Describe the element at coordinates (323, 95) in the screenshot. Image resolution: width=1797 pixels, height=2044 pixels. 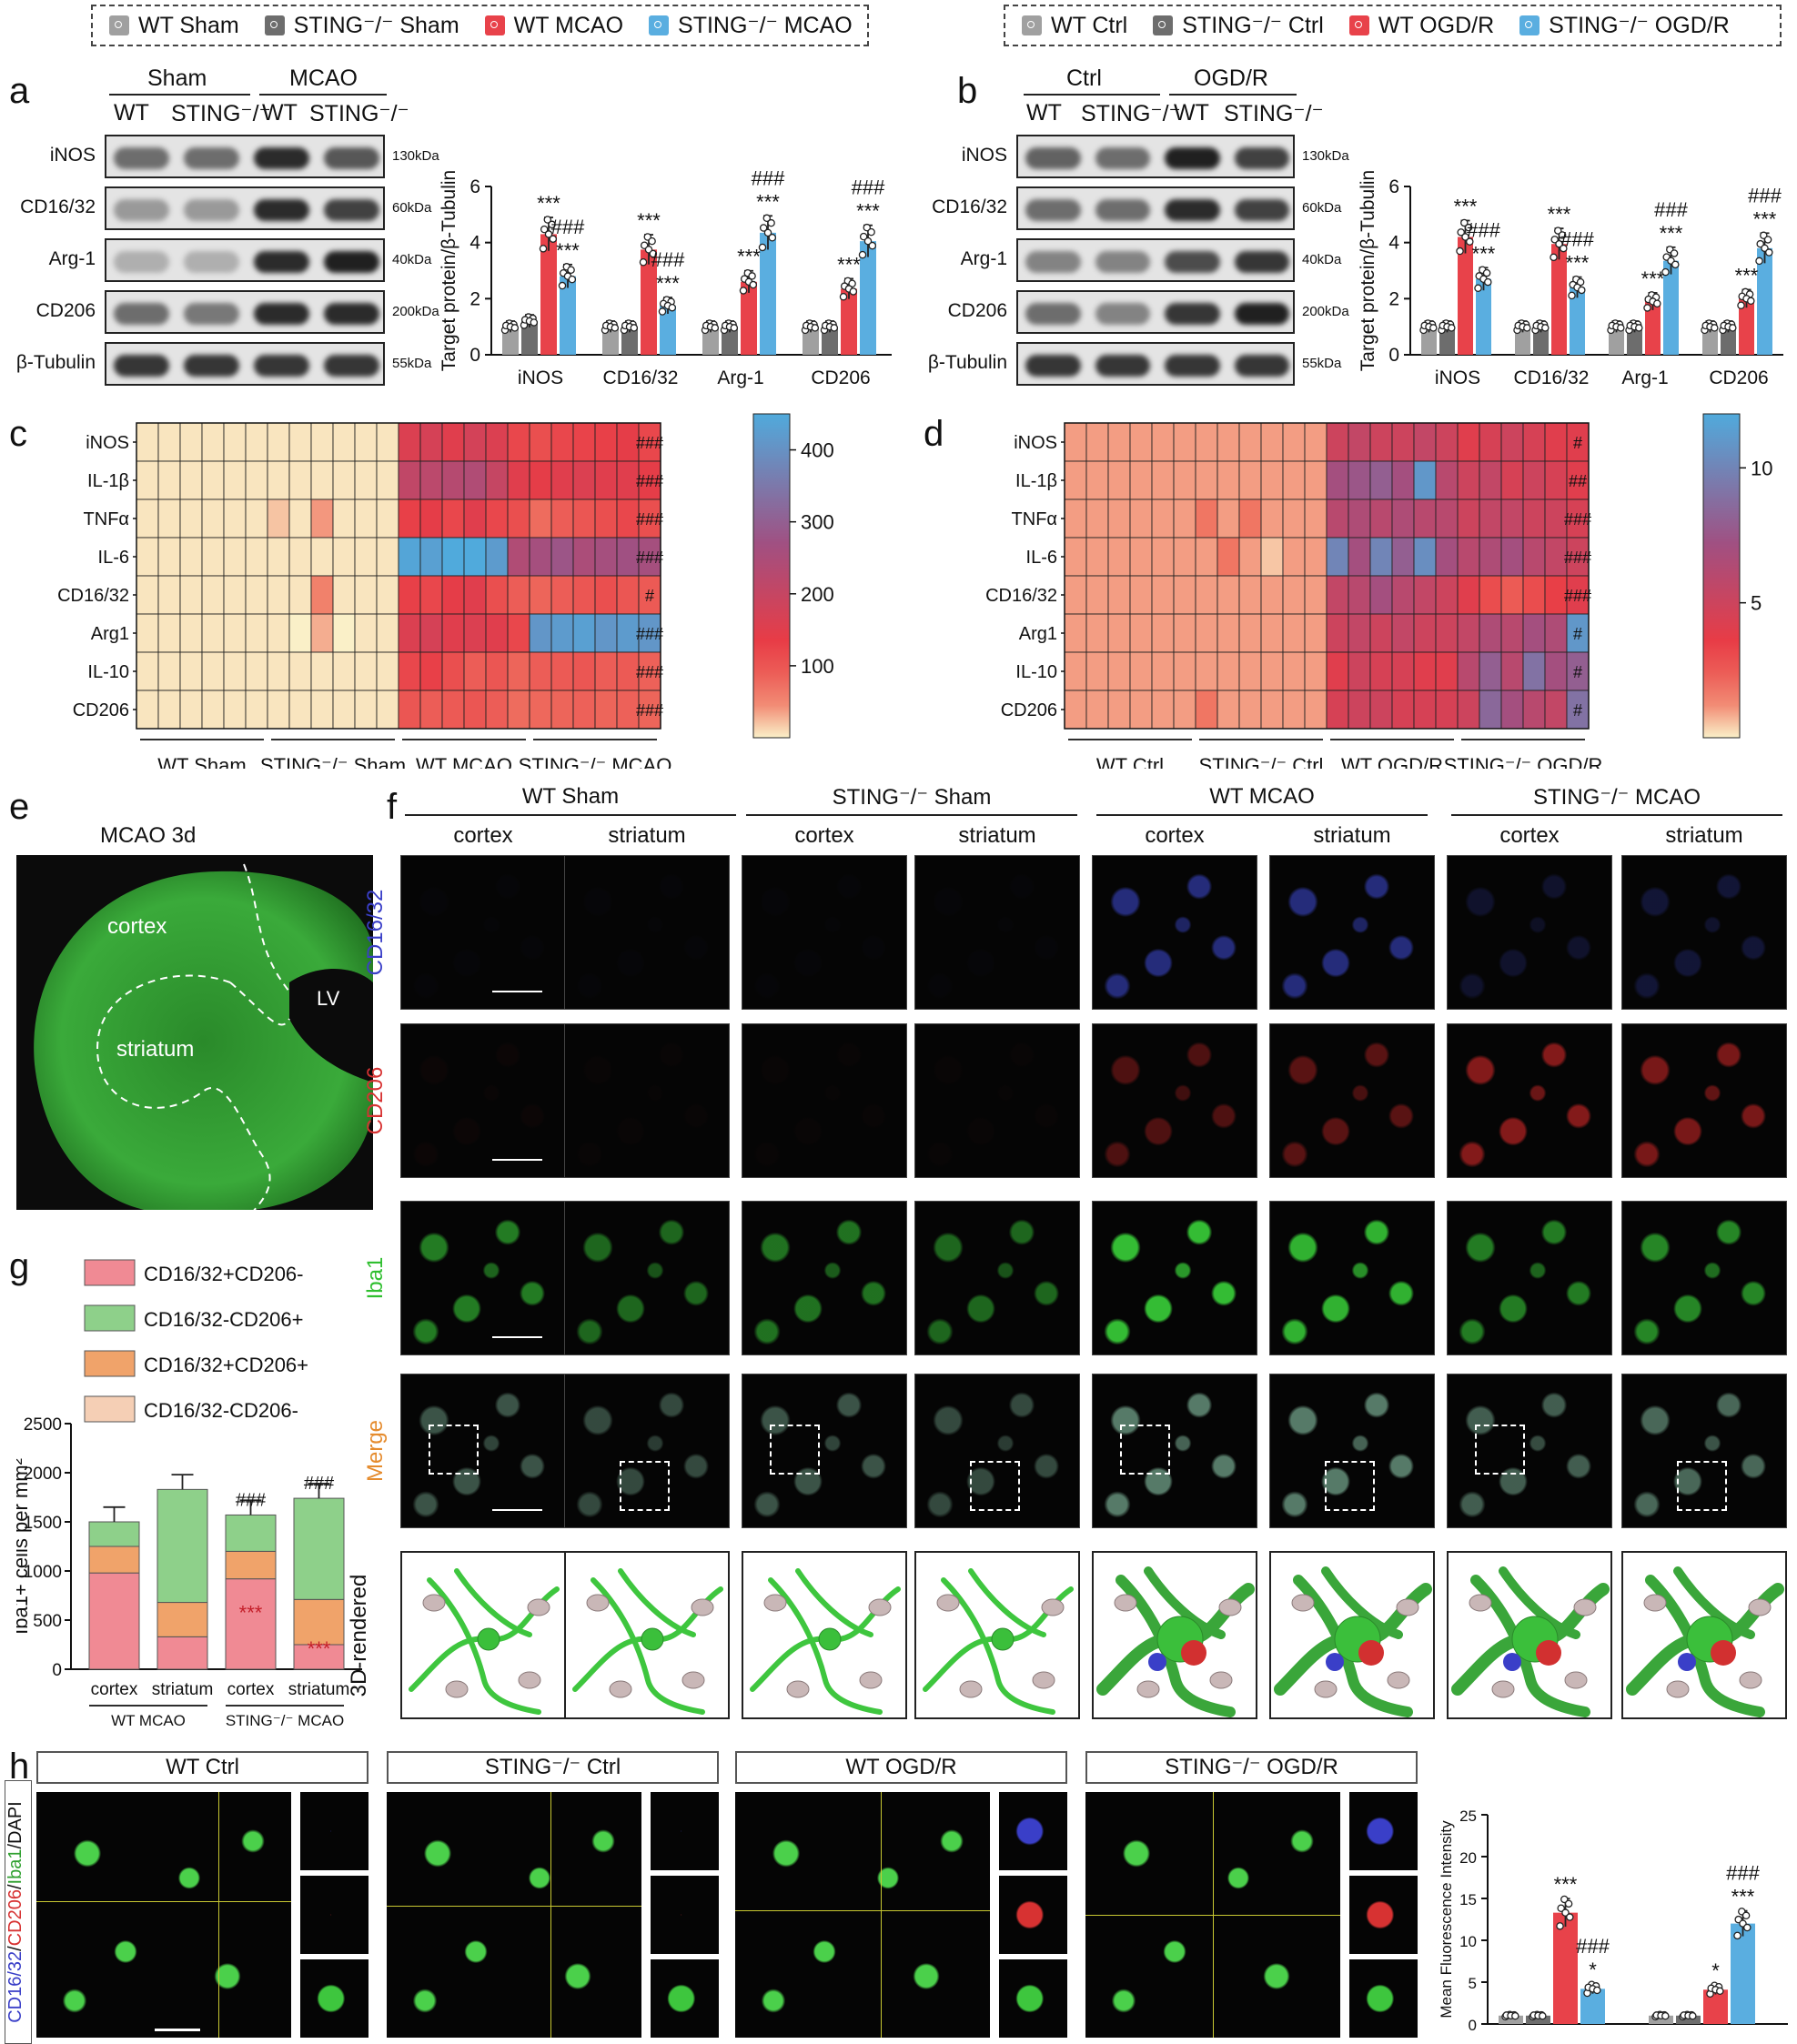
I see `group-underline` at that location.